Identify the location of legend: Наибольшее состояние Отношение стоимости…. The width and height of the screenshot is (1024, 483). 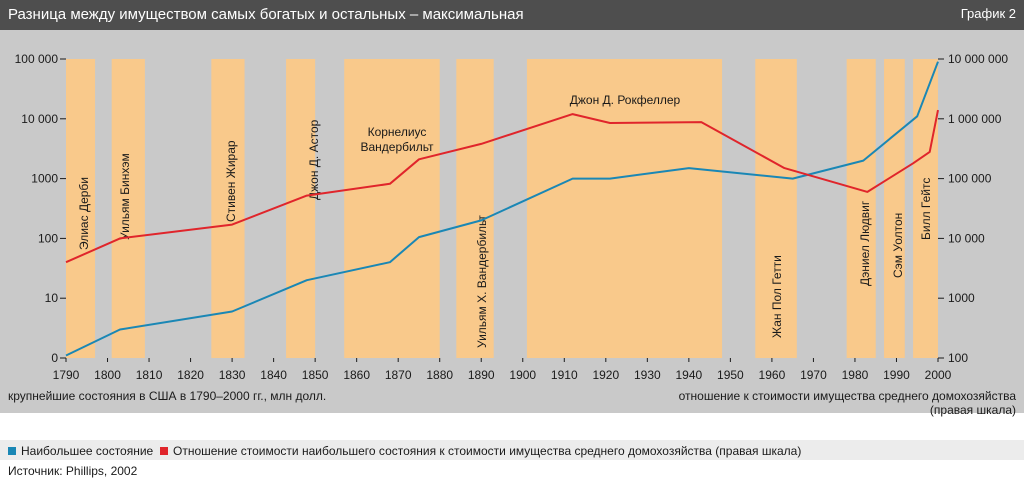
(512, 450).